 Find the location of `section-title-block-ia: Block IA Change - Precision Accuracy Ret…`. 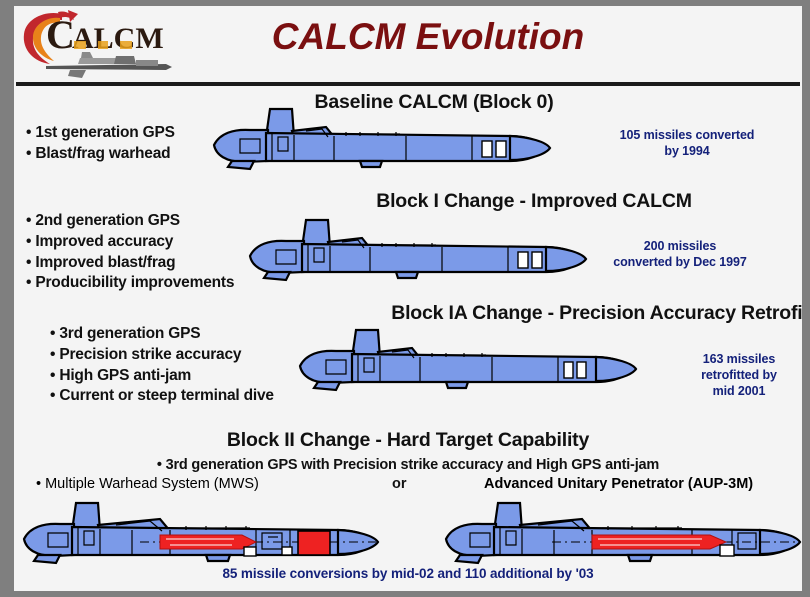

section-title-block-ia: Block IA Change - Precision Accuracy Ret… is located at coordinates (596, 313).